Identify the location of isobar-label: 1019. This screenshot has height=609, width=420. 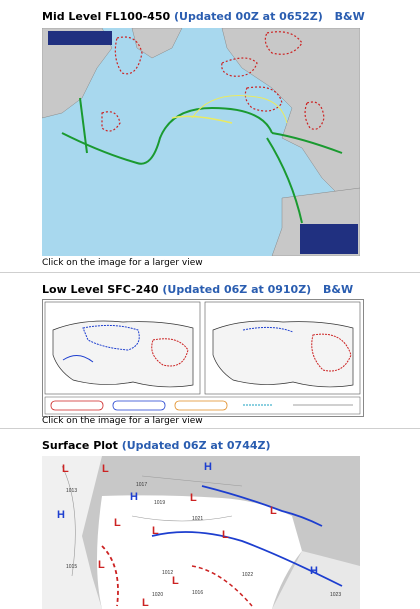
(159, 503).